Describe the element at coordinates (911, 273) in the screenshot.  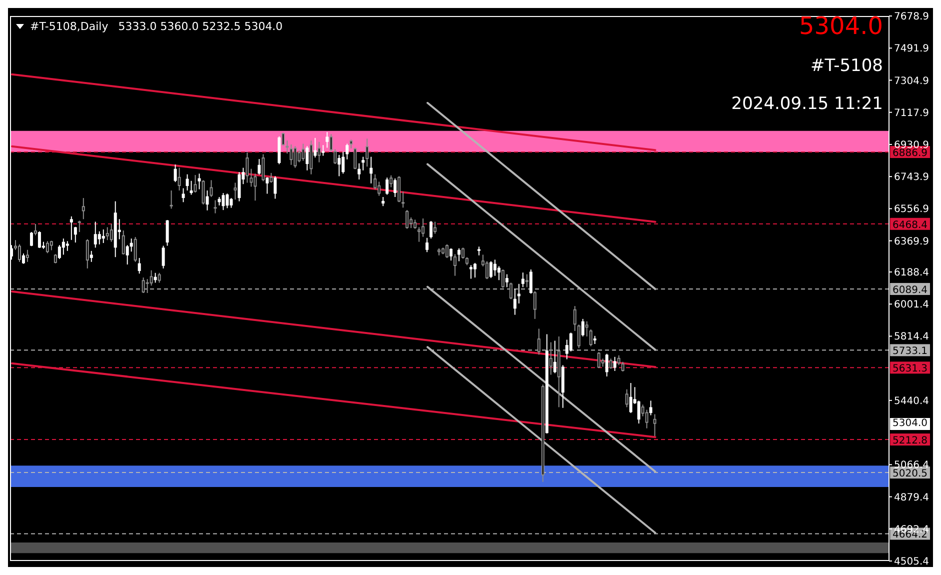
I see `y-tick-label: 6188.4` at that location.